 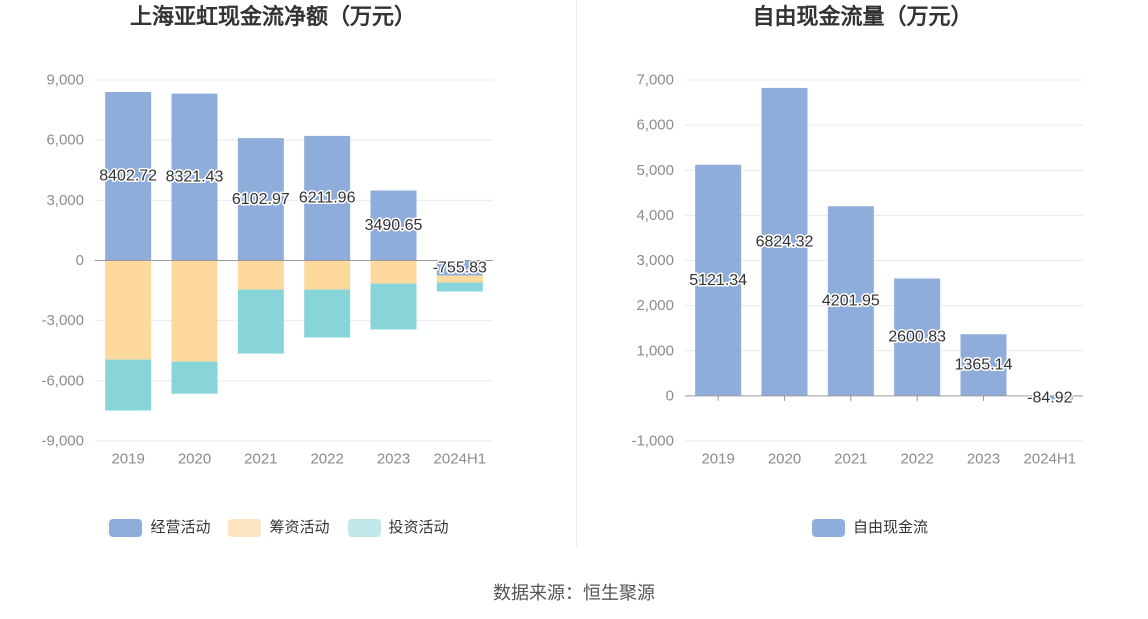 I want to click on legend-label-free-cash-flow: 自由现金流, so click(x=890, y=527).